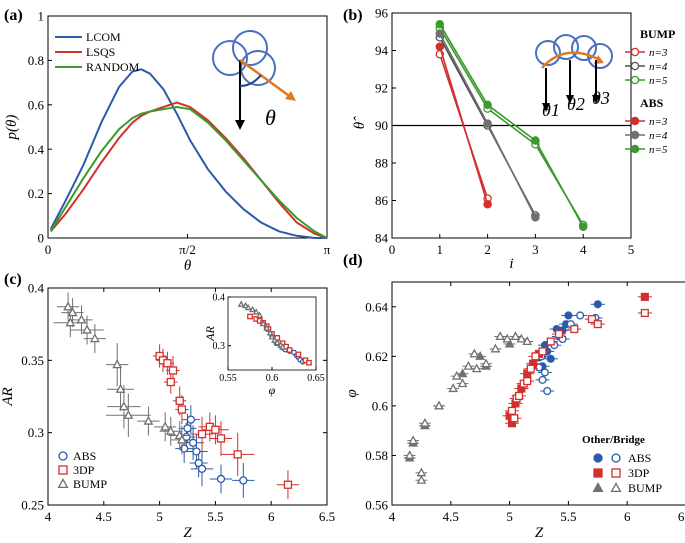 The image size is (685, 543). Describe the element at coordinates (511, 125) in the screenshot. I see `series-line-abs-n=5` at that location.